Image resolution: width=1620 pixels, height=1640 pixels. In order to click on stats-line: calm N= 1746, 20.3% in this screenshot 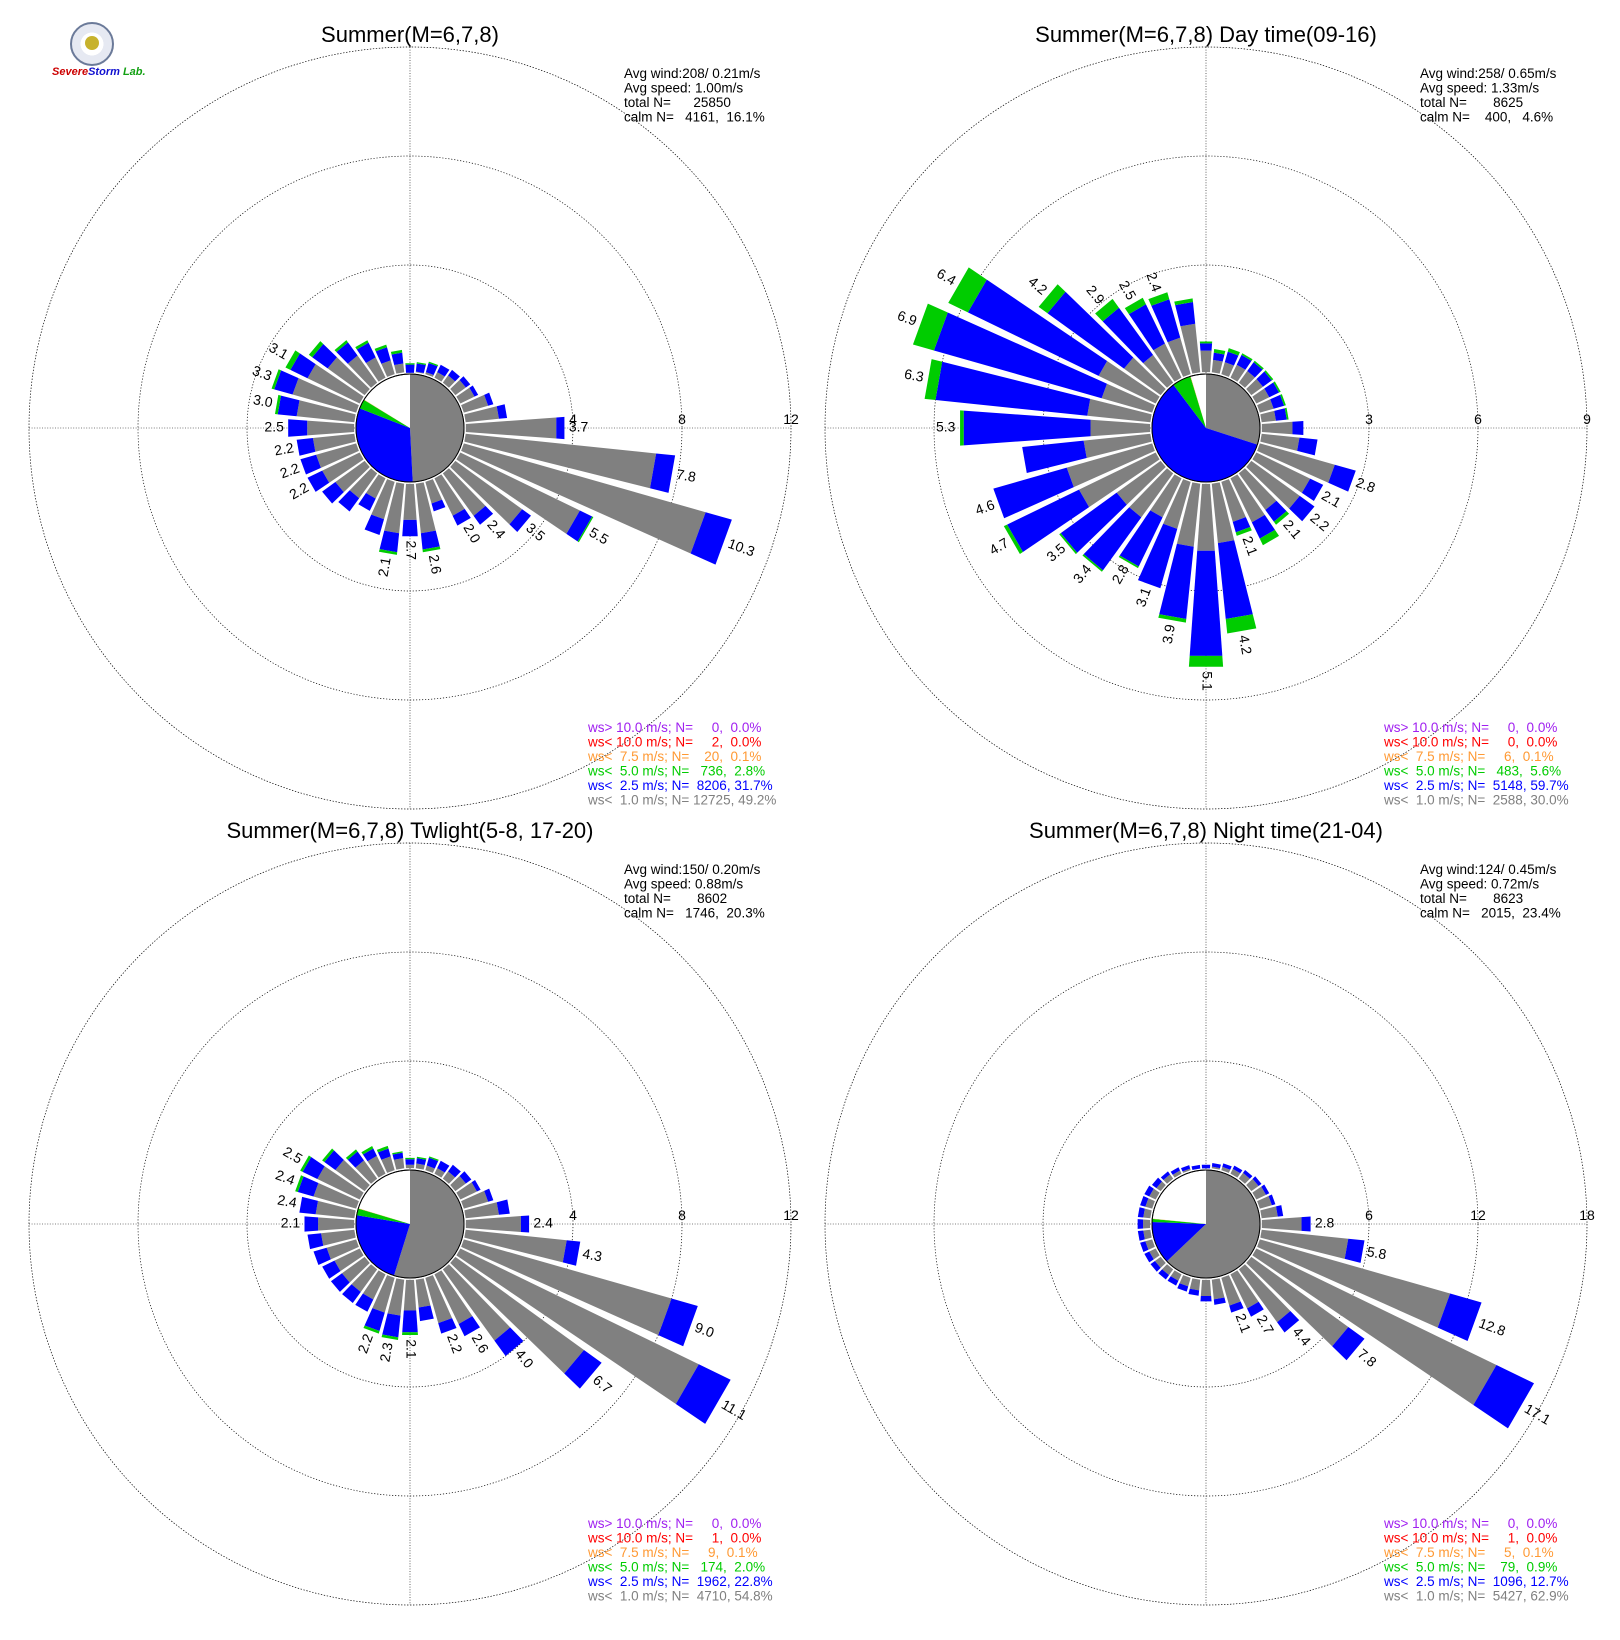, I will do `click(694, 913)`.